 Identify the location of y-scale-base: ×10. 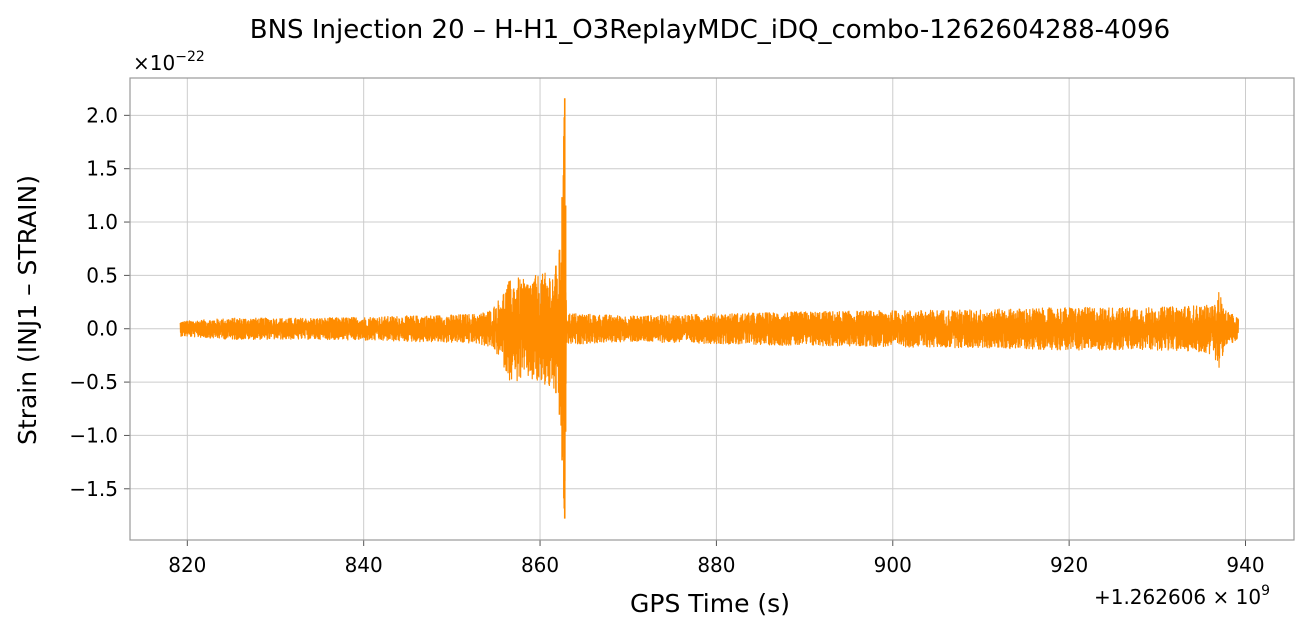
(154, 63).